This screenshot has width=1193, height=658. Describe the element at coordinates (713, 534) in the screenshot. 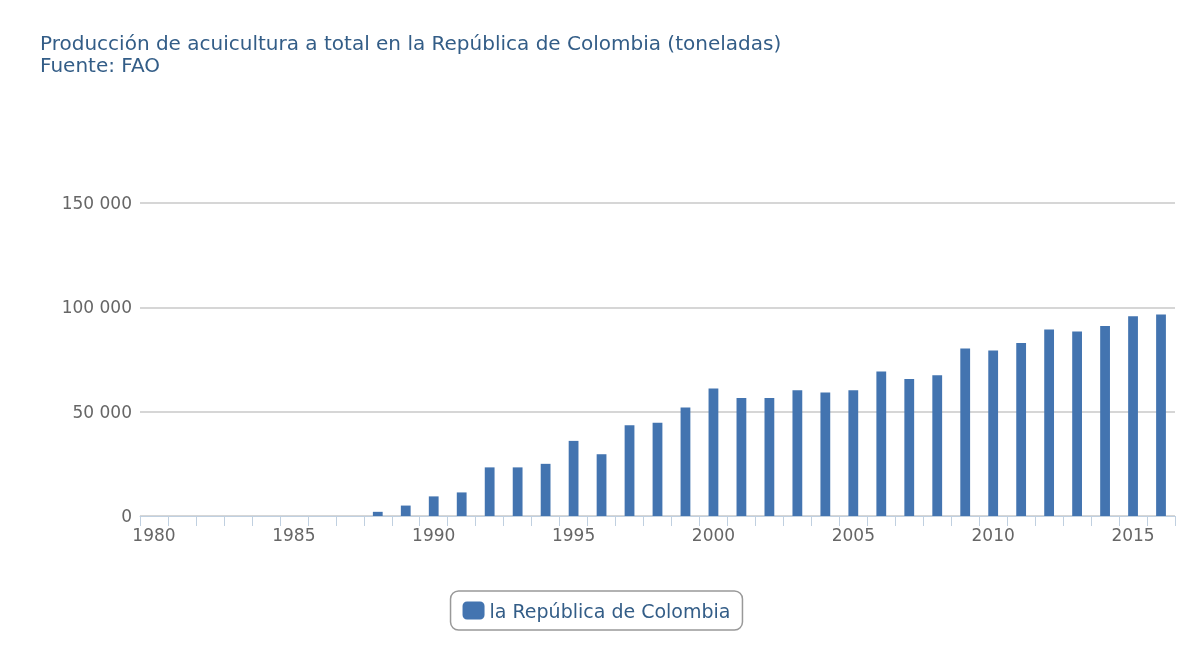

I see `x-tick-label: 2000` at that location.